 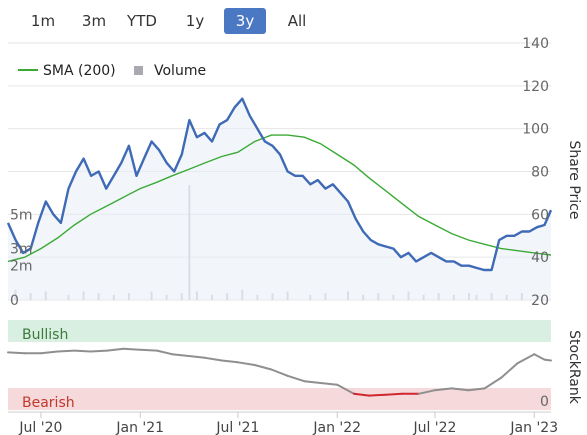 What do you see at coordinates (336, 427) in the screenshot?
I see `x-tick-label: Jan '22` at bounding box center [336, 427].